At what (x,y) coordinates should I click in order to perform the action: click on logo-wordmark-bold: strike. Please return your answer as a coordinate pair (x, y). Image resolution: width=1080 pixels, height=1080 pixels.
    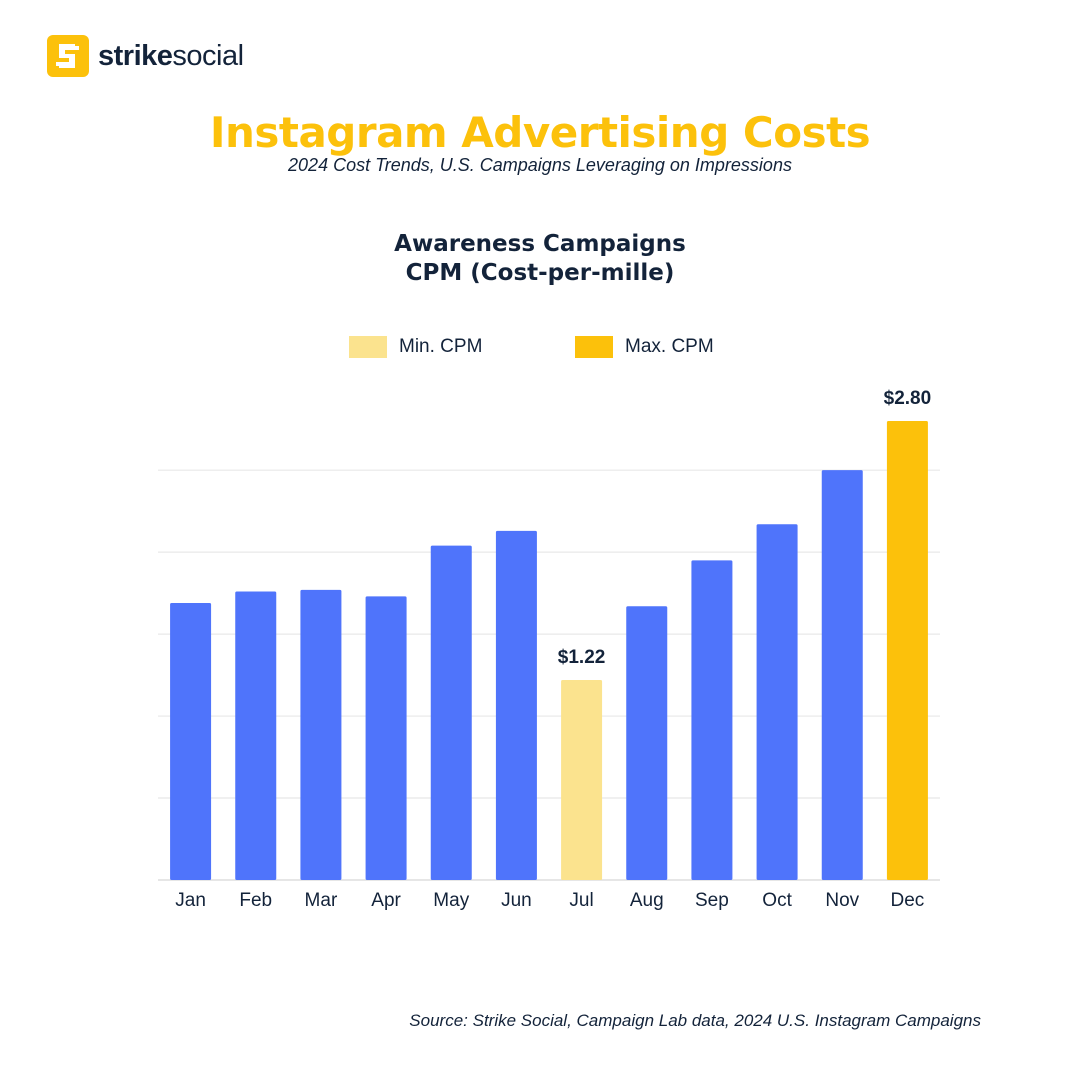
    Looking at the image, I should click on (135, 55).